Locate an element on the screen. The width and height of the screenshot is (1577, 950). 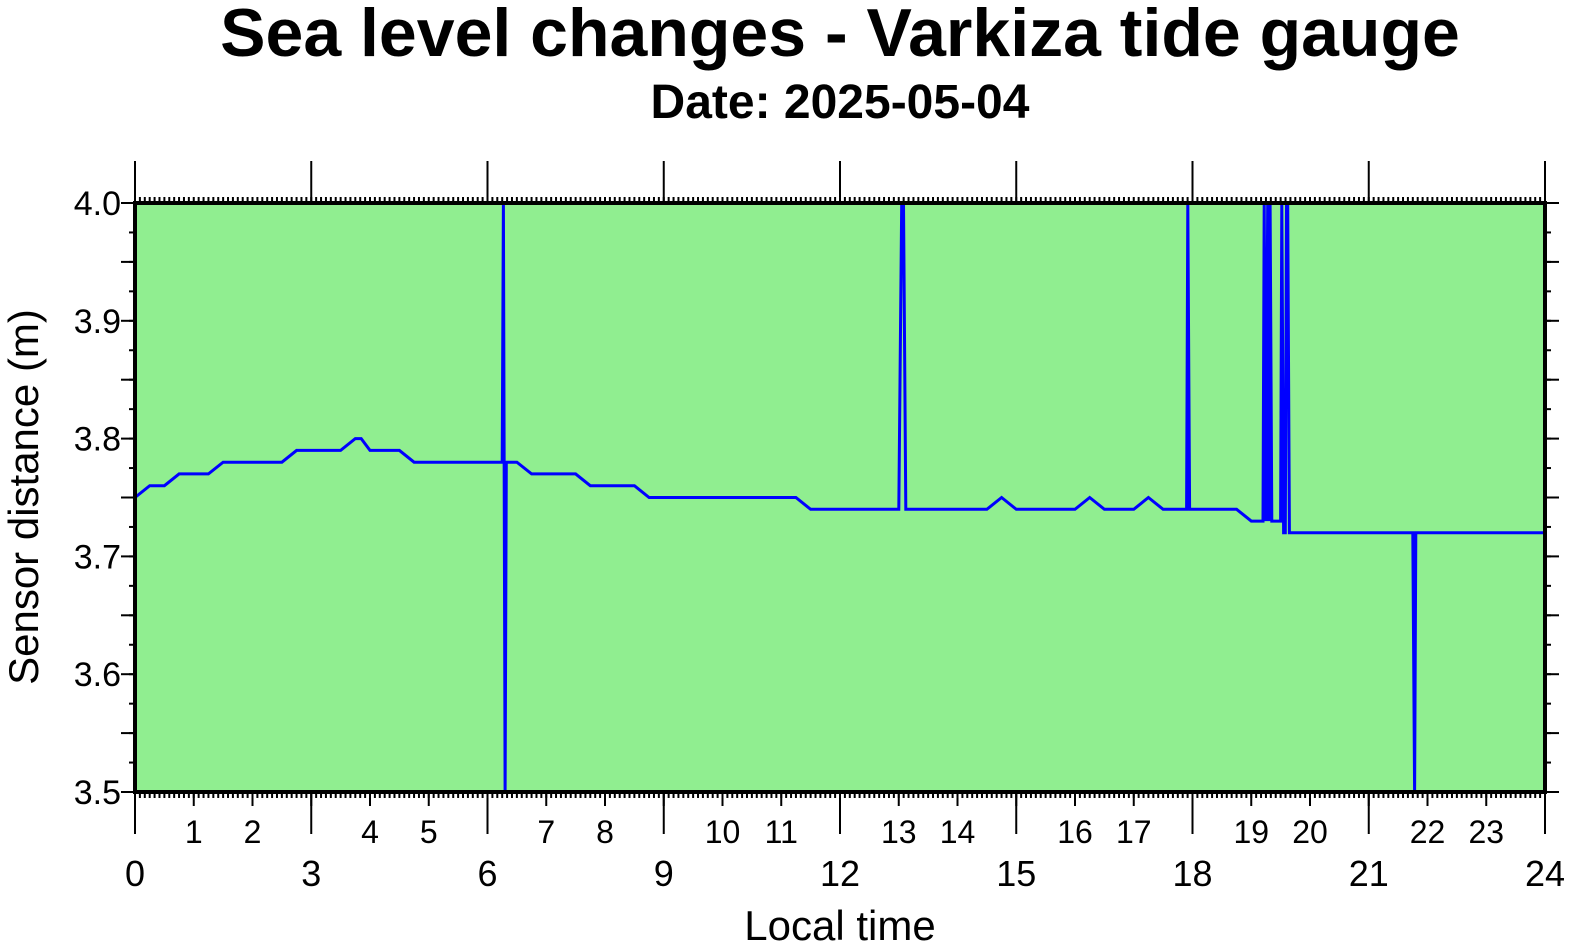
x-hour-tick-label: 13 is located at coordinates (899, 832).